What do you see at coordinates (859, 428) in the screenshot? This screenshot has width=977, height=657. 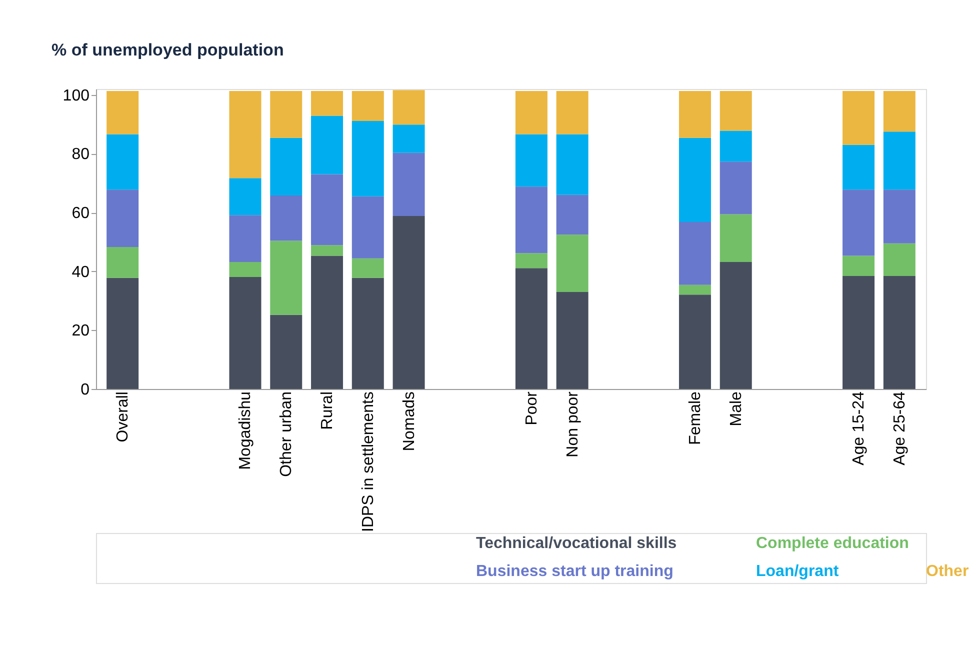 I see `x-tick-label: Age 15-24` at bounding box center [859, 428].